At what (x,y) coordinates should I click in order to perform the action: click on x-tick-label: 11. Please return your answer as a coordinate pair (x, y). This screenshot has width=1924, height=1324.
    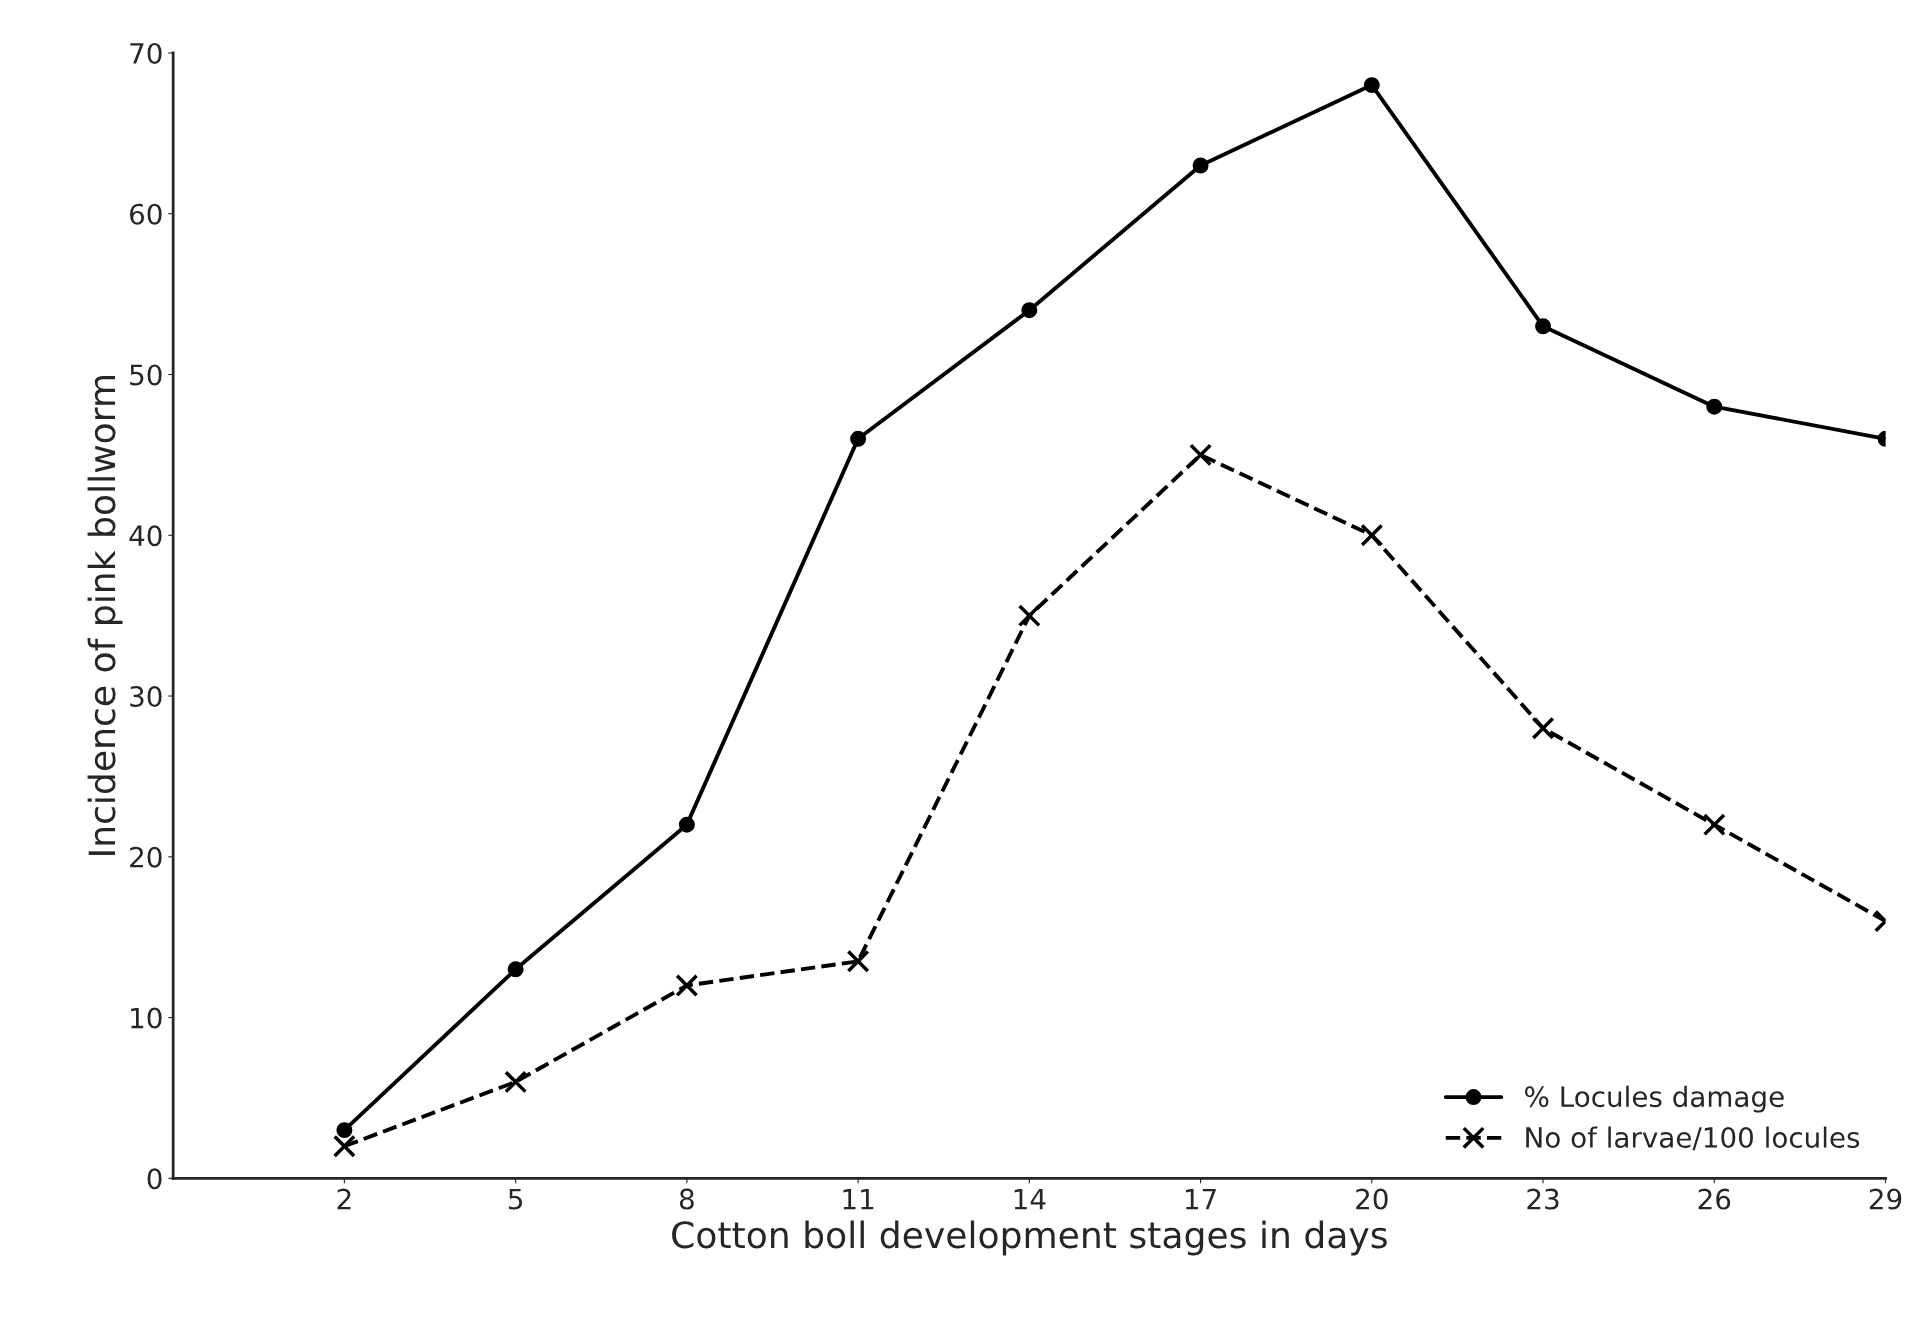
    Looking at the image, I should click on (858, 1199).